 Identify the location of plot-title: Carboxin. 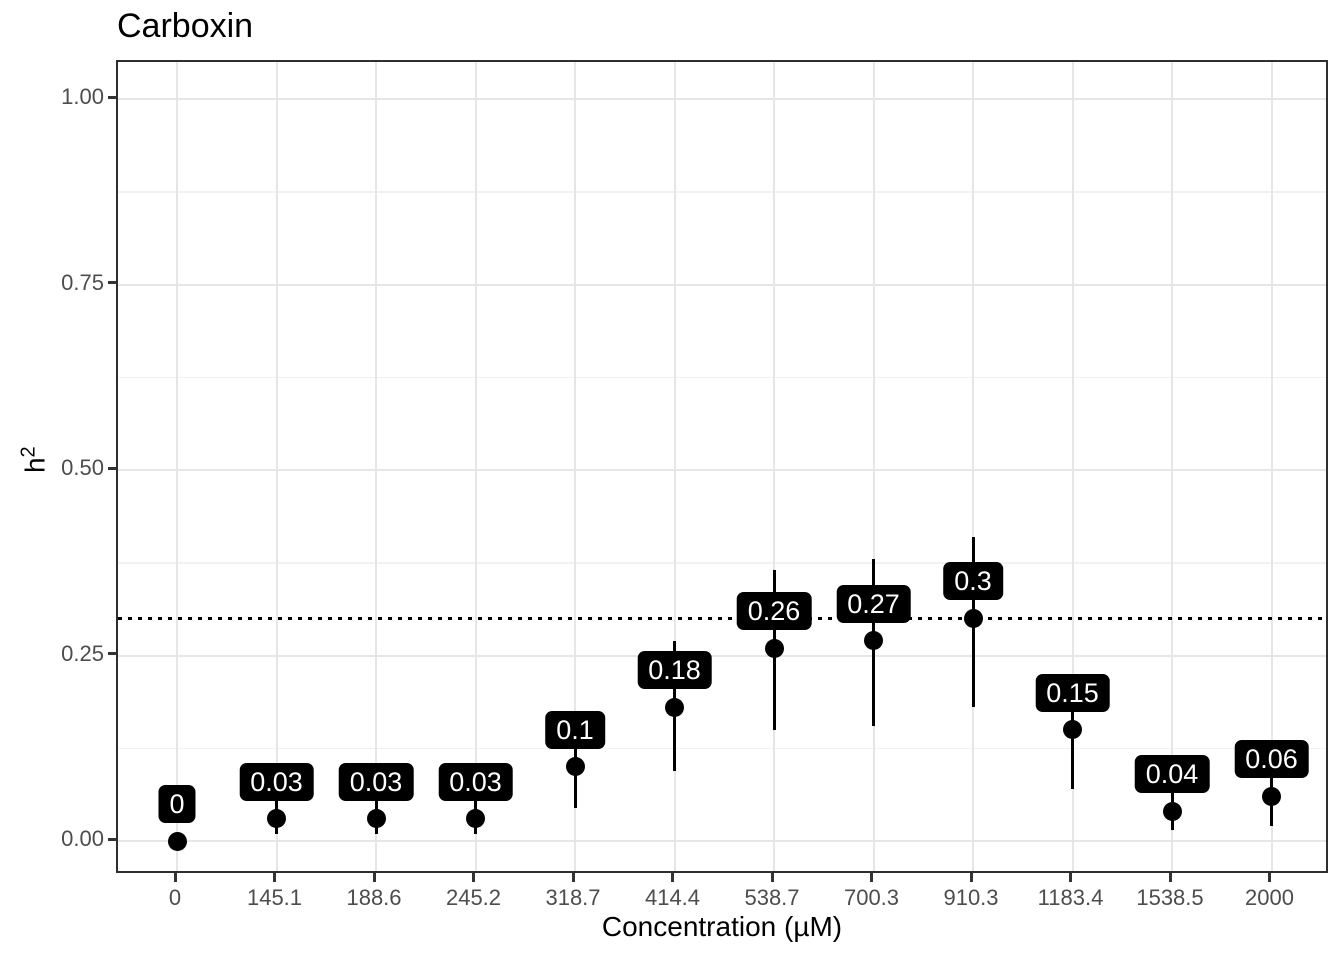
(185, 26).